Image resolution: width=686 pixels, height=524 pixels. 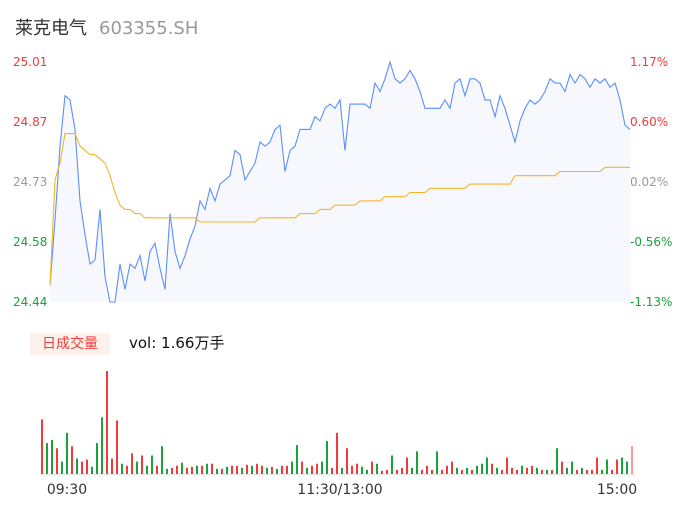 I want to click on x-tick-label: 11:30/13:00, so click(x=339, y=490).